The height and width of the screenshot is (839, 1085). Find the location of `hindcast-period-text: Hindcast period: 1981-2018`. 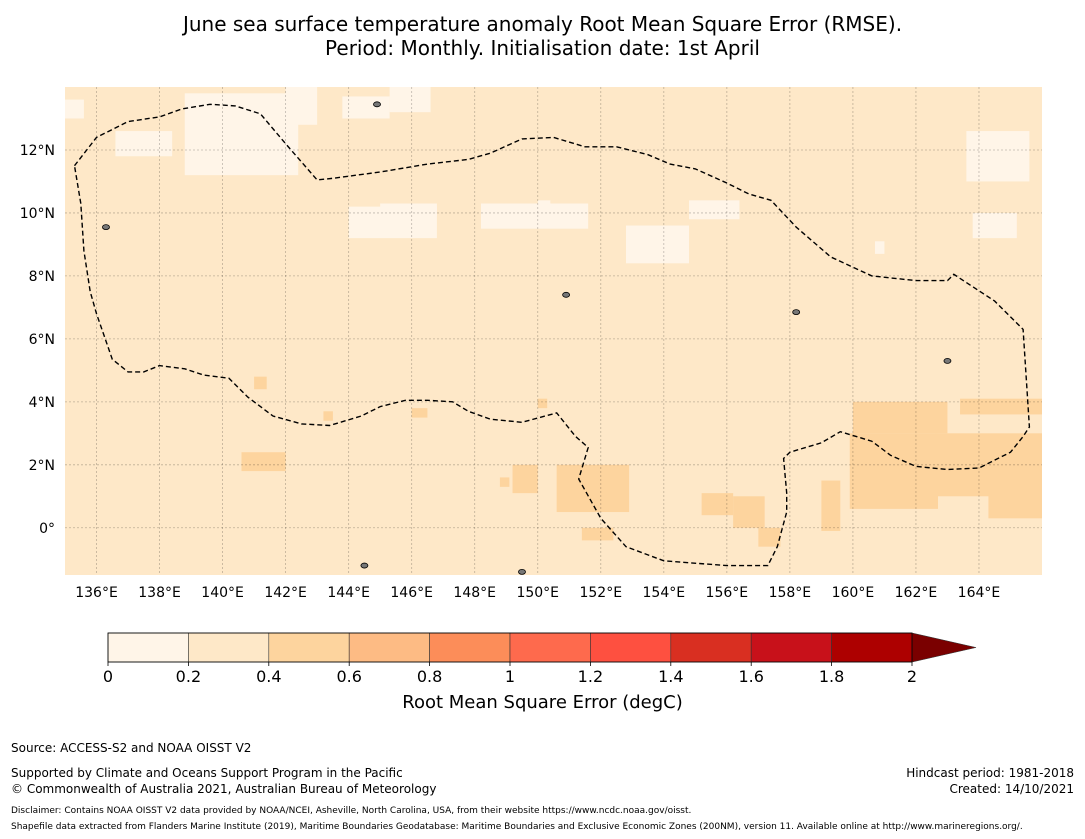

hindcast-period-text: Hindcast period: 1981-2018 is located at coordinates (990, 773).